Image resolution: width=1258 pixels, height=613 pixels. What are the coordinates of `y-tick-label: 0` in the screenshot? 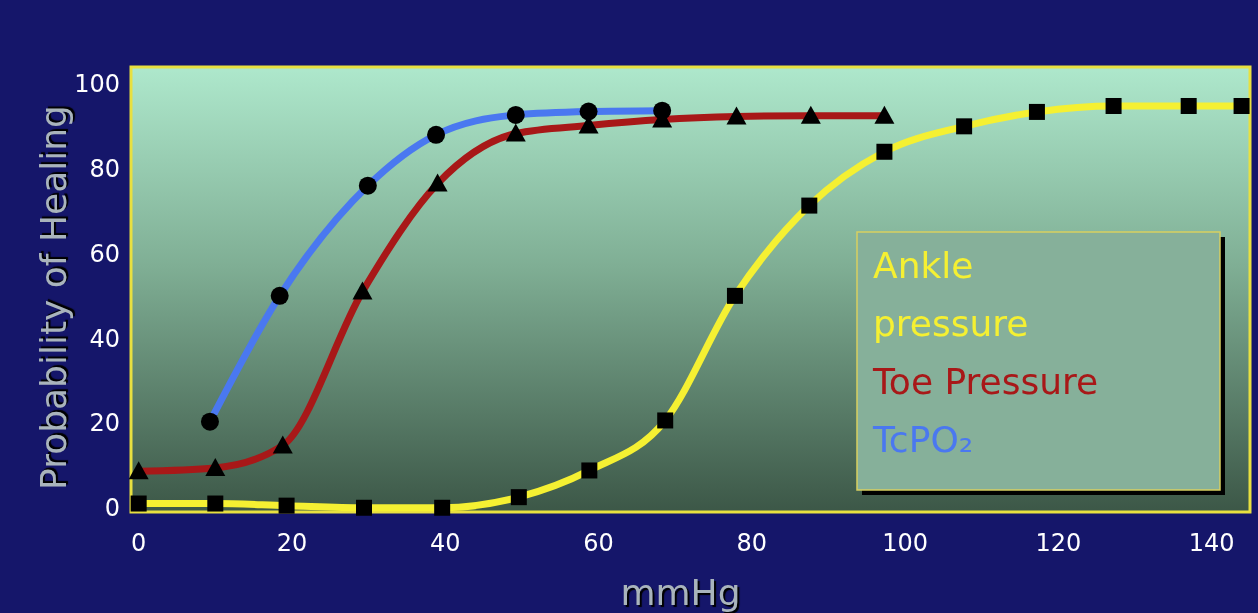 It's located at (112, 508).